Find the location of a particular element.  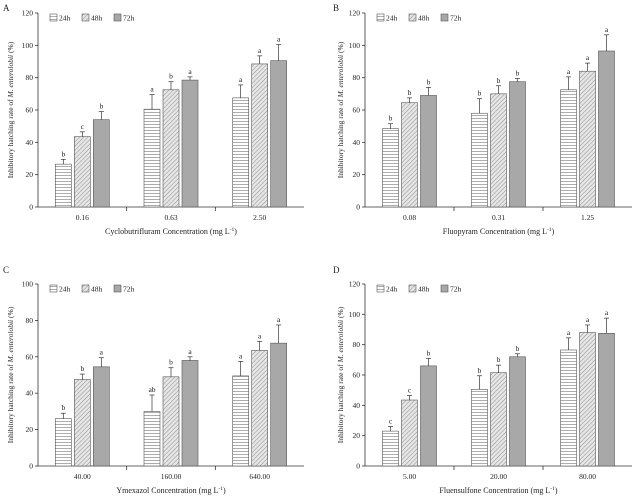

x-category-label: 40.00 is located at coordinates (82, 476).